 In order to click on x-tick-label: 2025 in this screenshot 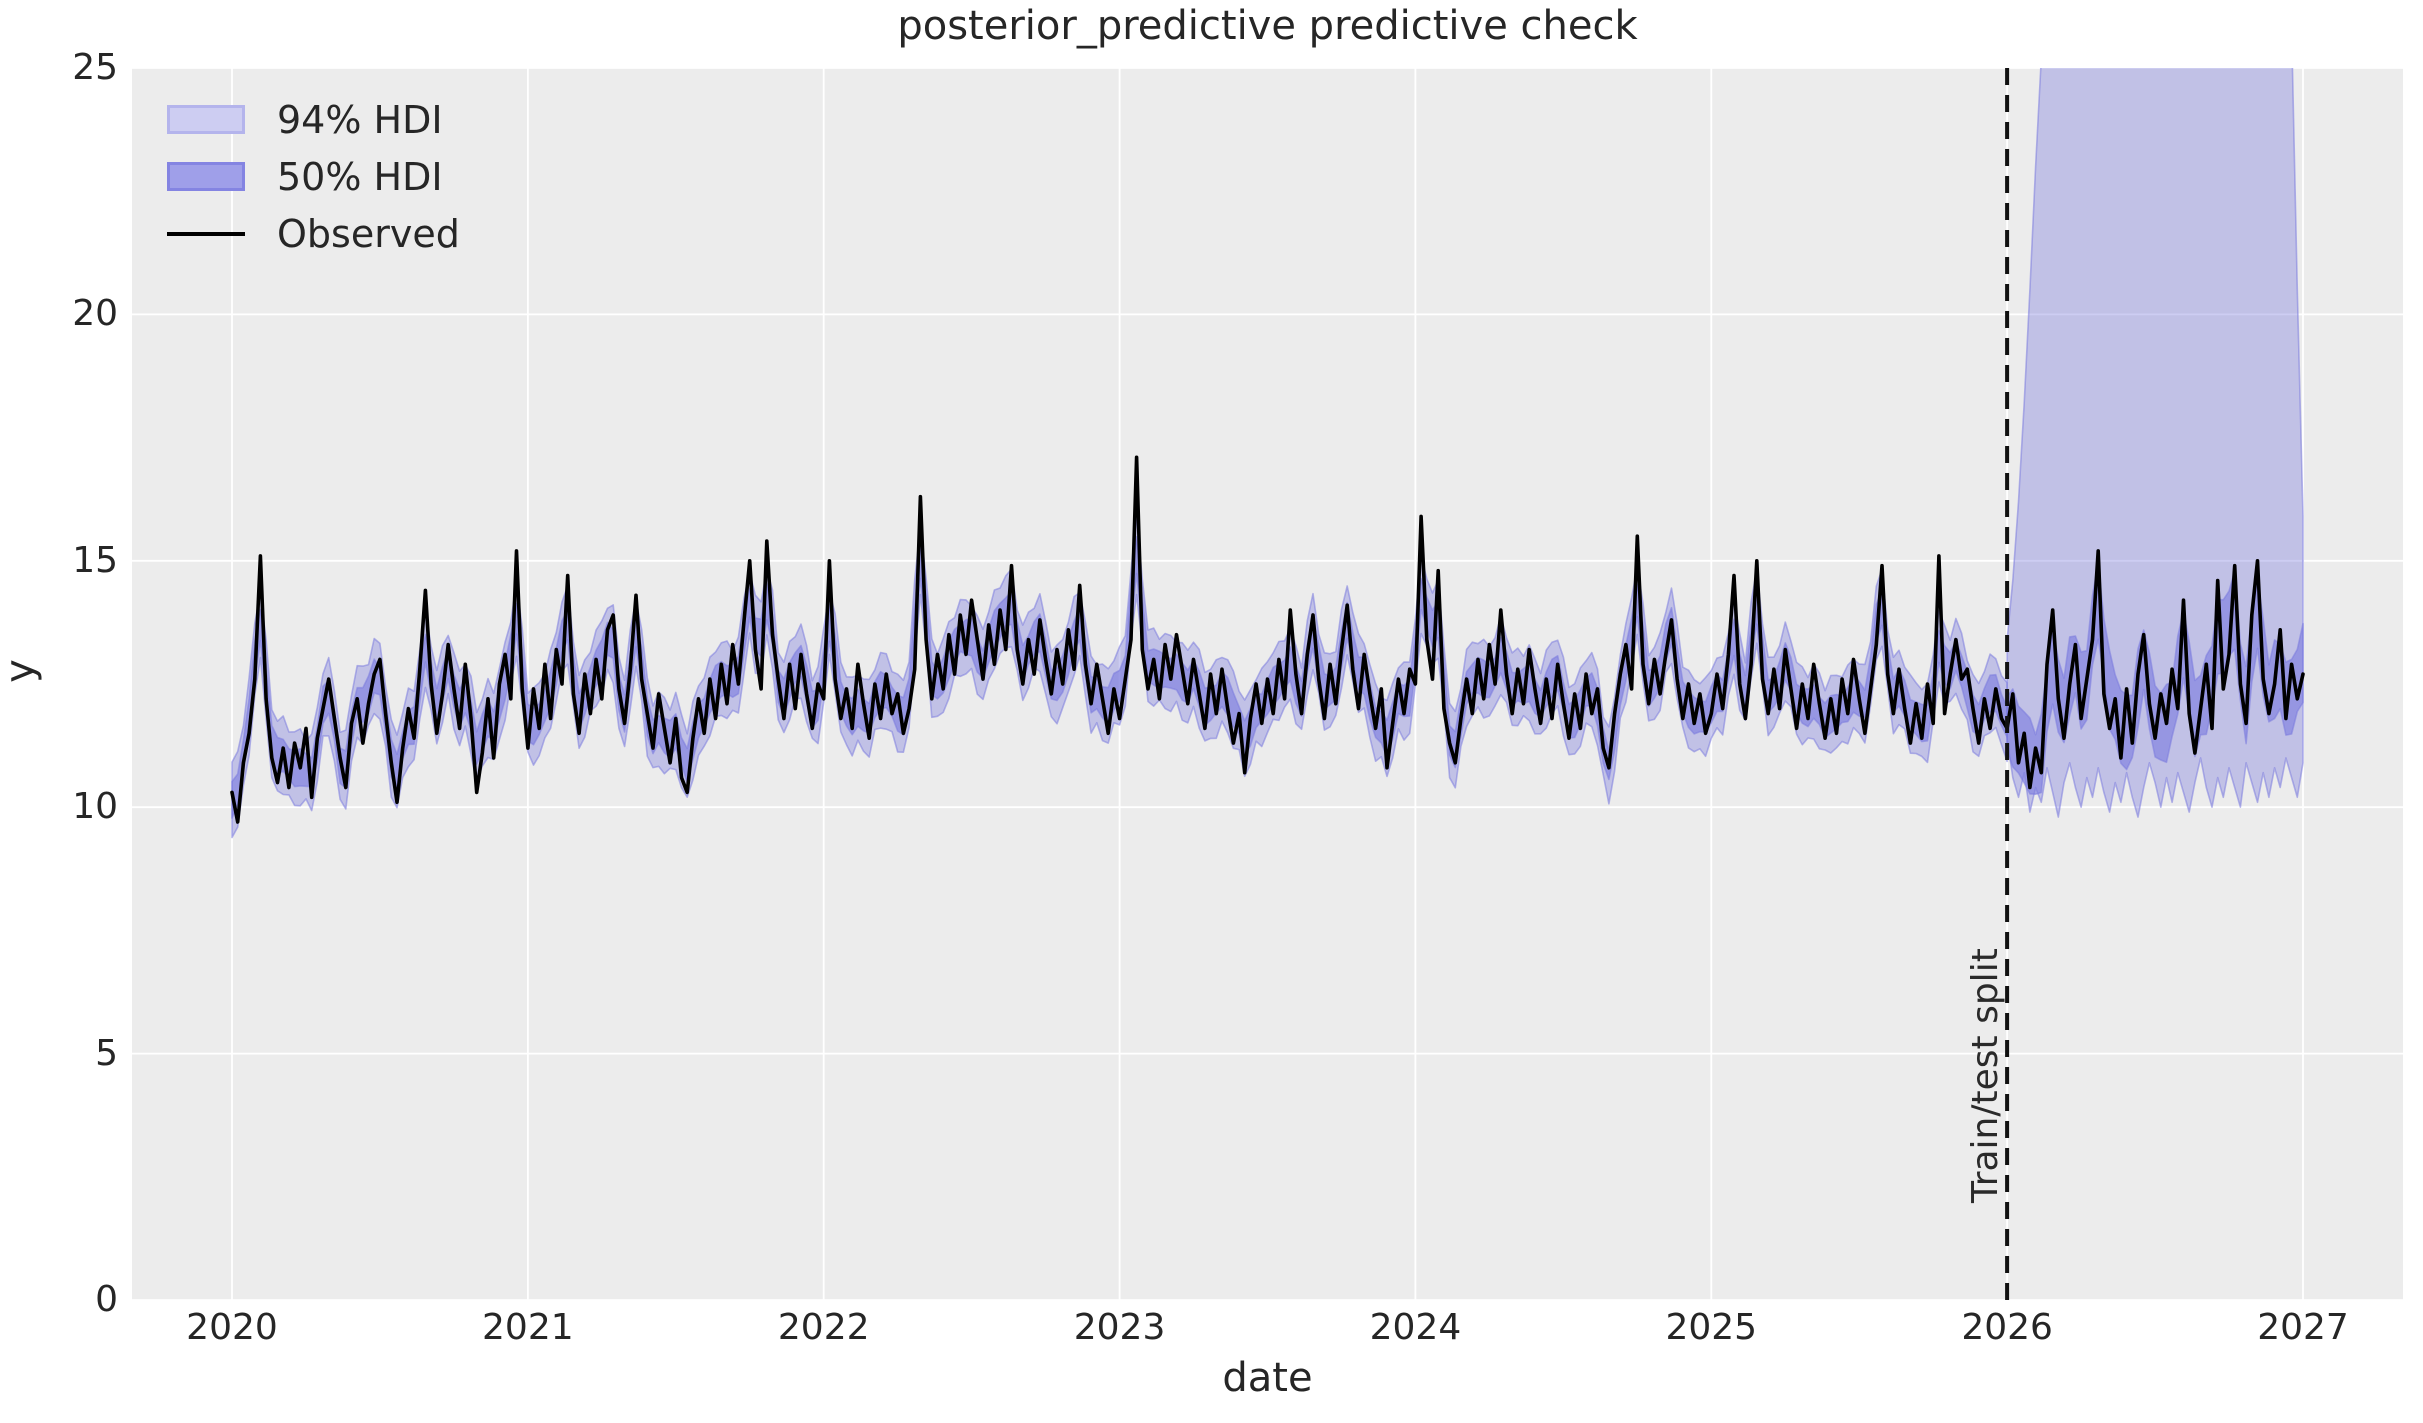, I will do `click(1711, 1327)`.